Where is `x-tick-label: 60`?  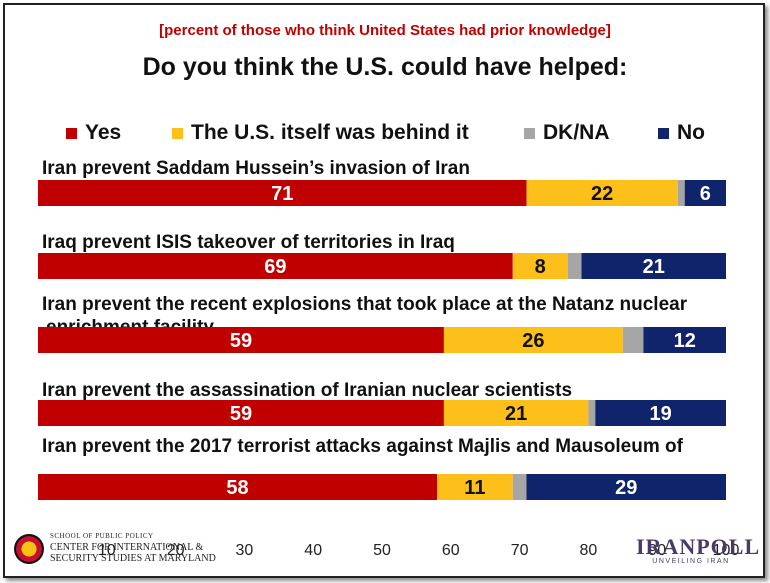
x-tick-label: 60 is located at coordinates (451, 550).